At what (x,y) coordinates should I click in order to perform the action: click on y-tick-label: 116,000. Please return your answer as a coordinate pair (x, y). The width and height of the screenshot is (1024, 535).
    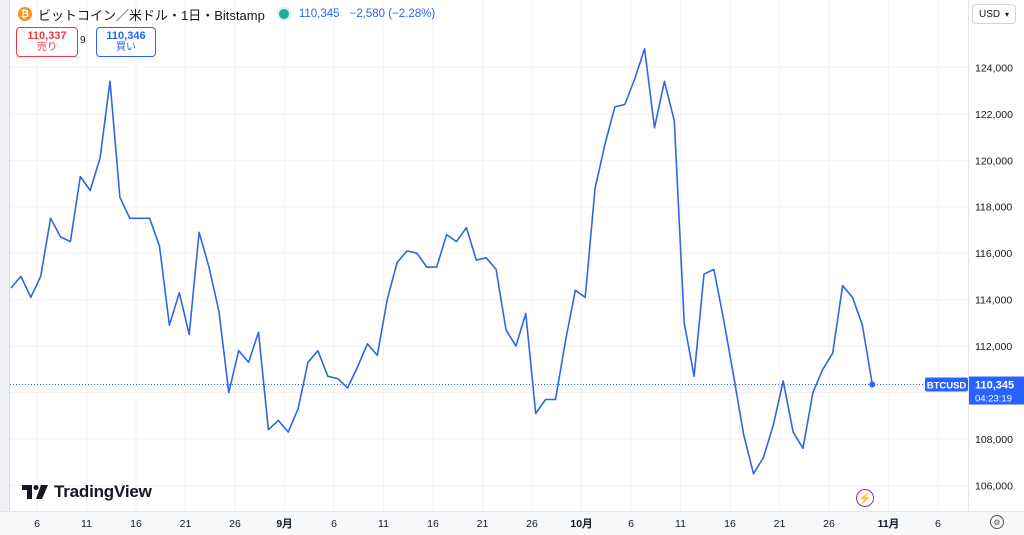
    Looking at the image, I should click on (993, 254).